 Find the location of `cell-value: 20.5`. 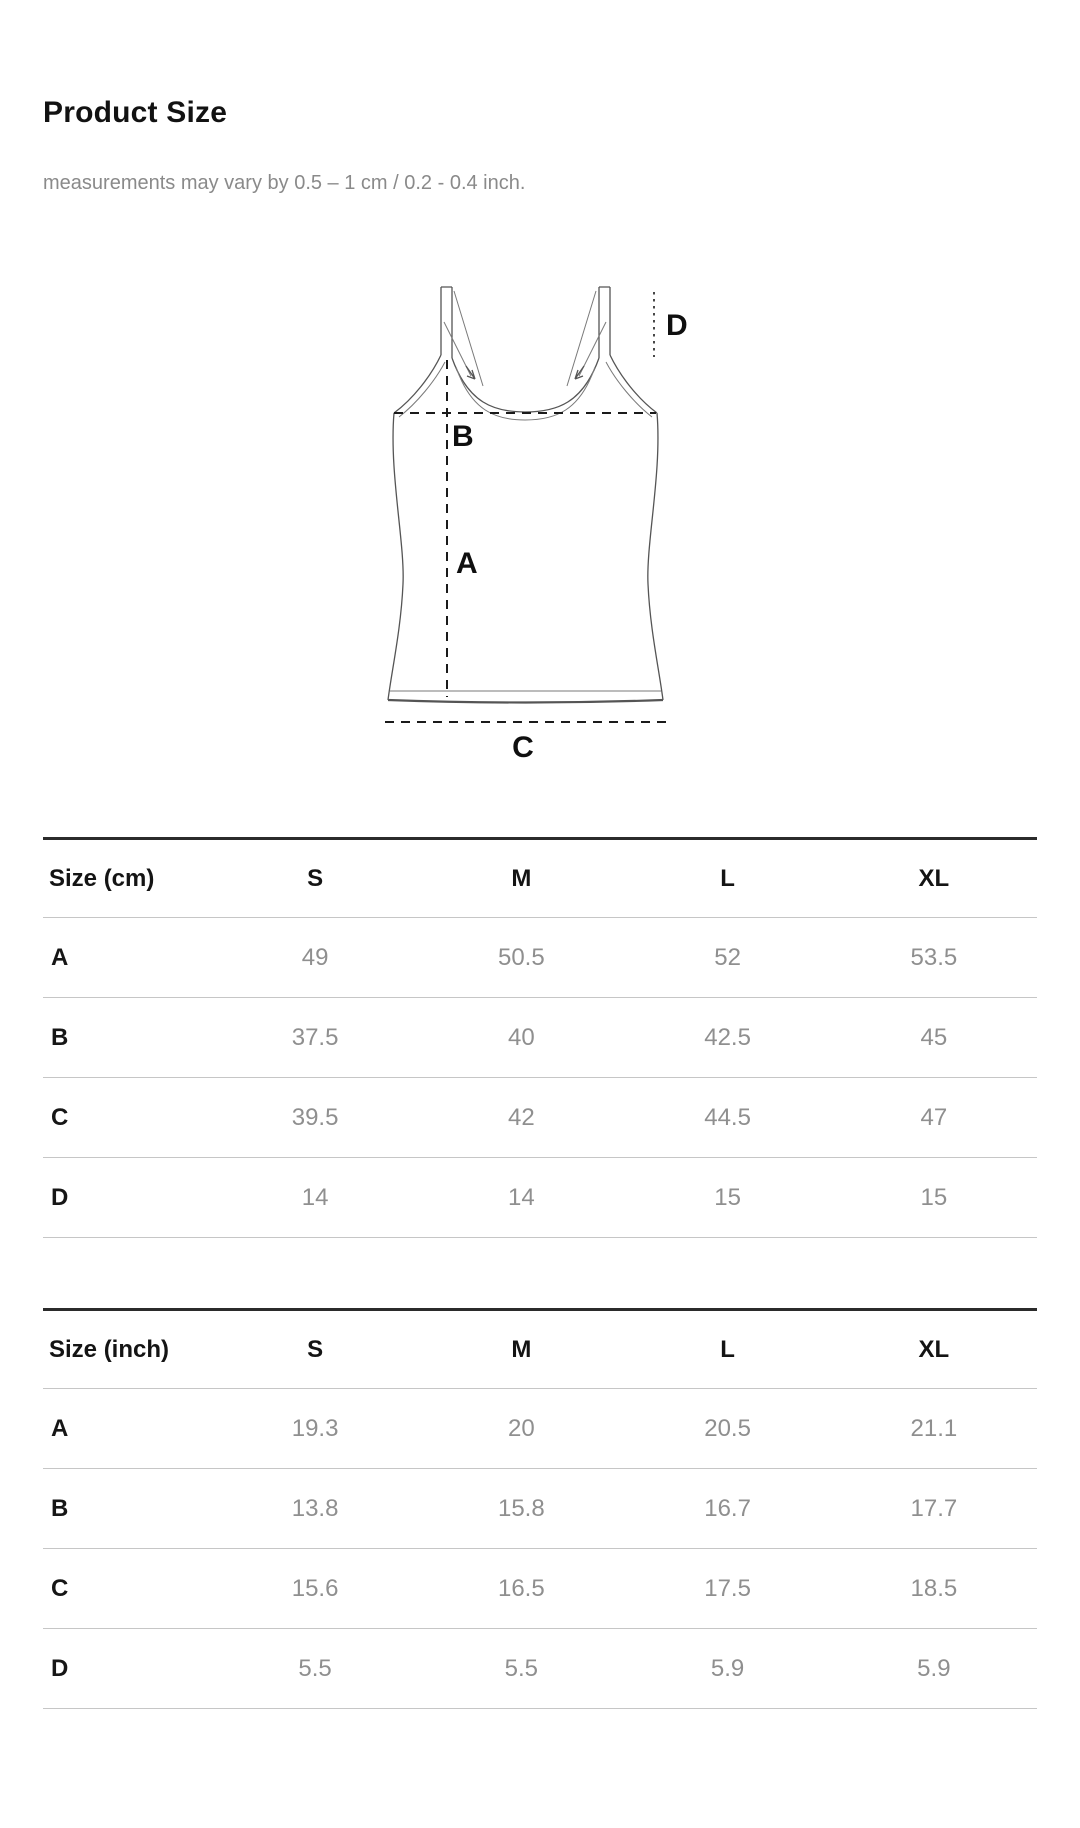

cell-value: 20.5 is located at coordinates (727, 1428).